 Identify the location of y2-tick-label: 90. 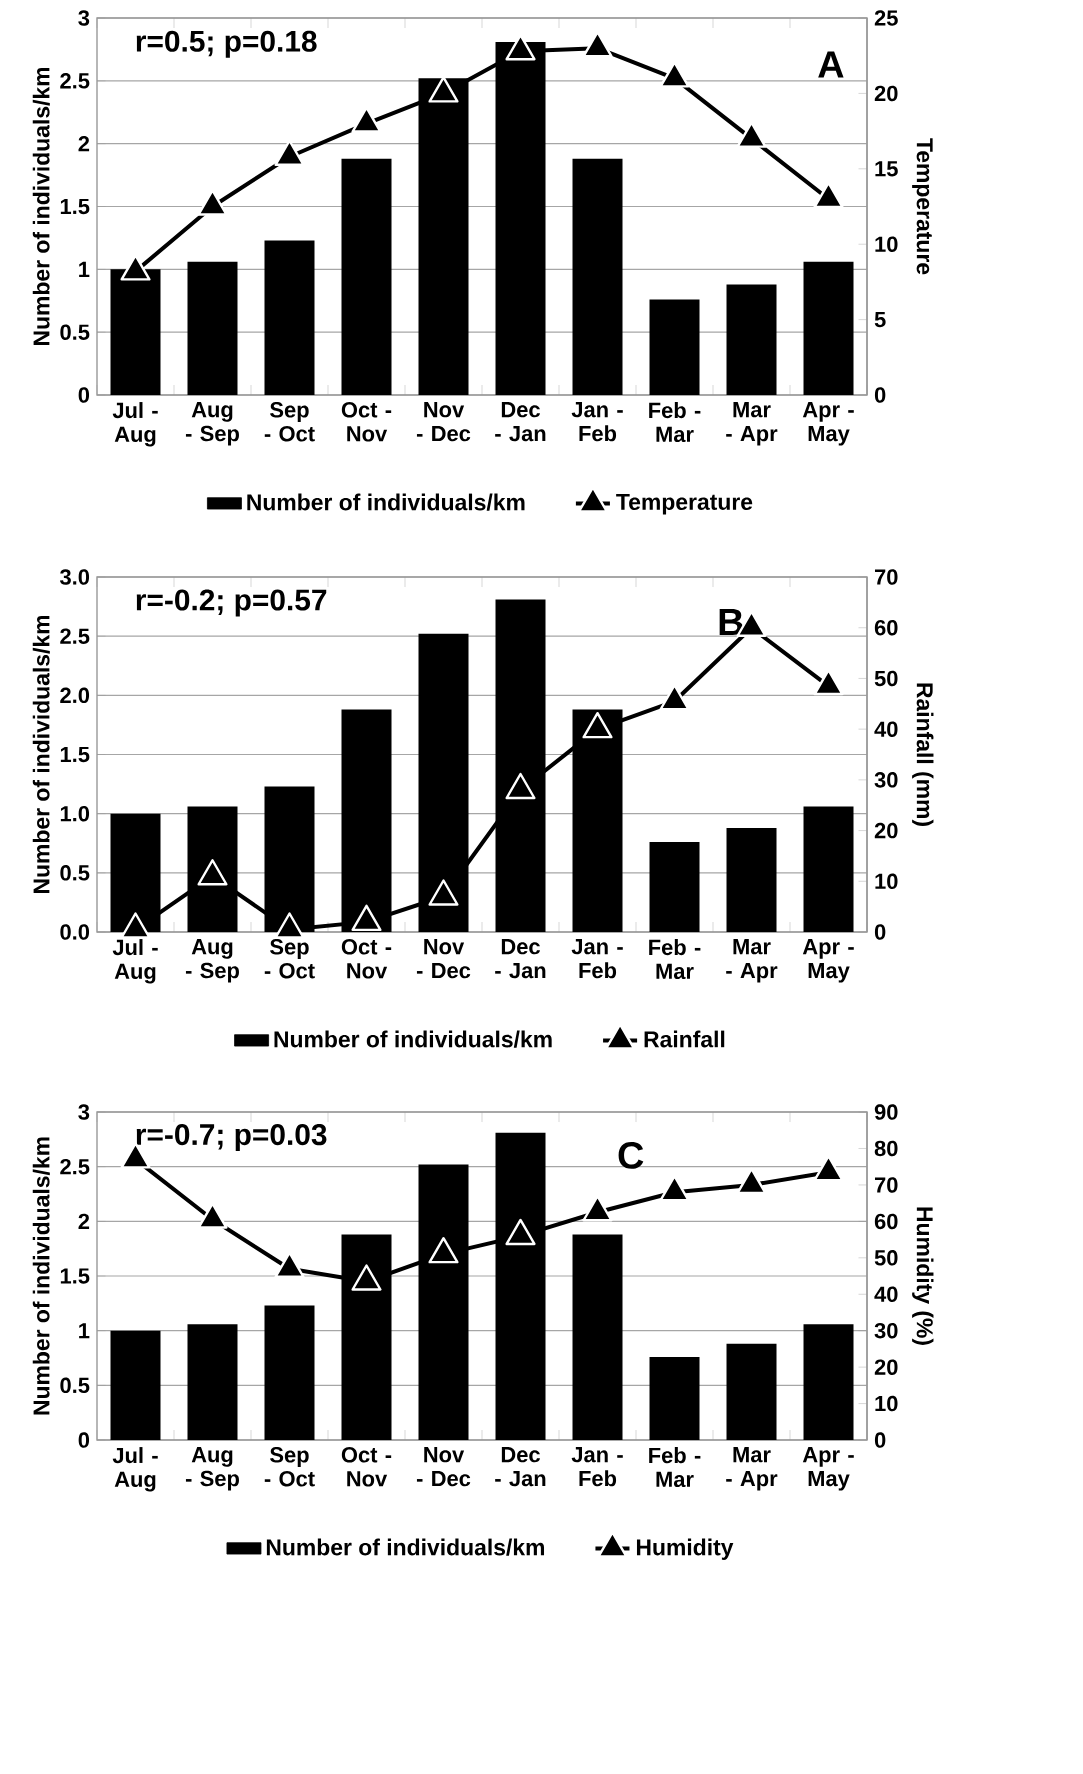
(886, 1112).